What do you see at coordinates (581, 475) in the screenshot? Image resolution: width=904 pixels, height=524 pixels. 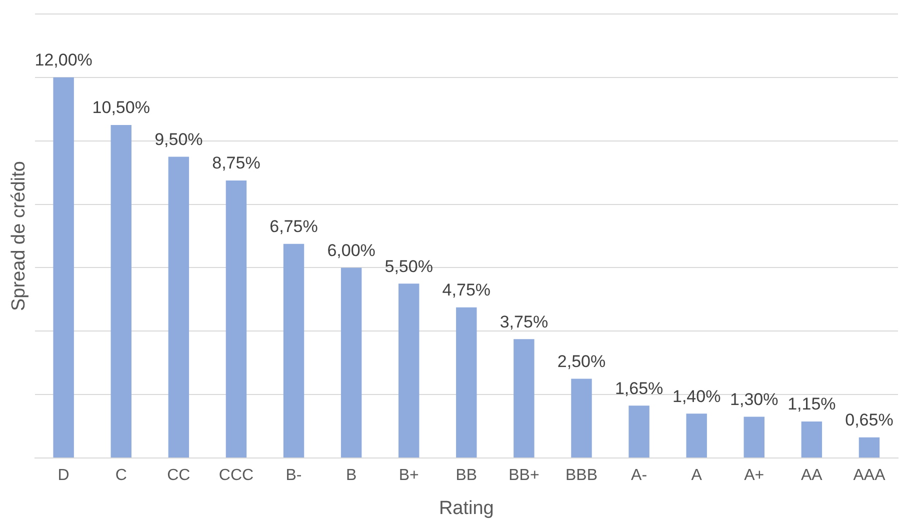 I see `x-tick-label: BBB` at bounding box center [581, 475].